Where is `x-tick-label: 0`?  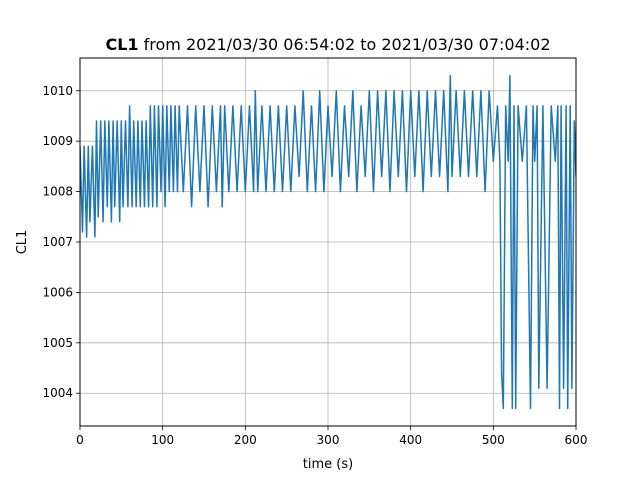 x-tick-label: 0 is located at coordinates (80, 440).